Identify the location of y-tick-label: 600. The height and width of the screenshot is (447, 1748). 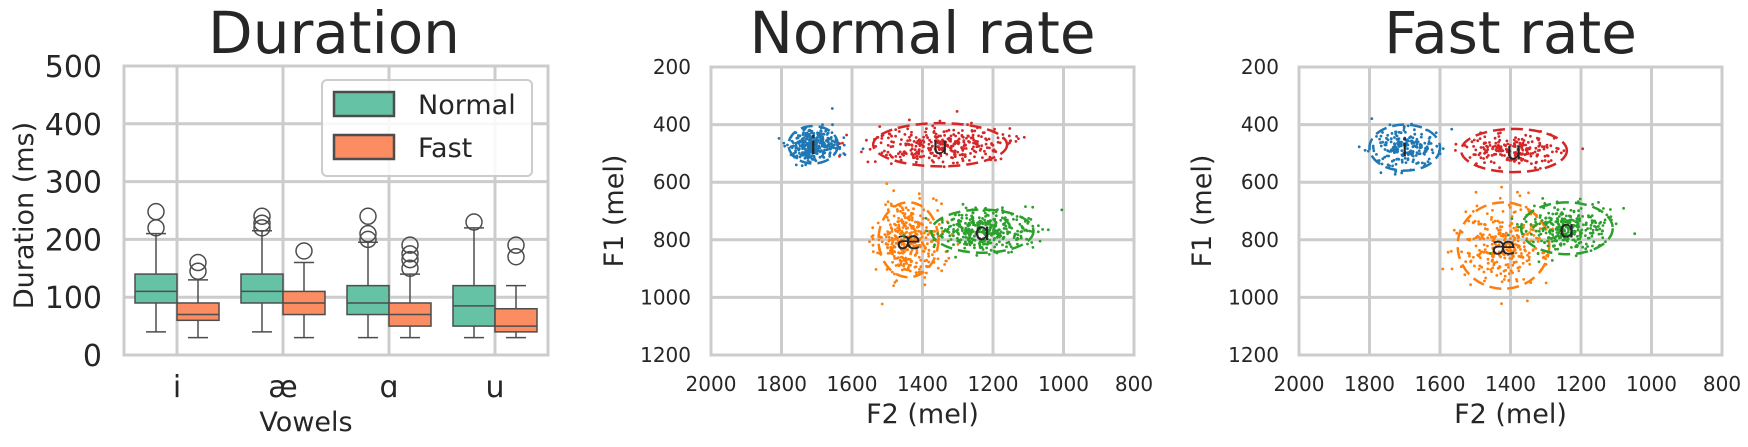
(672, 182).